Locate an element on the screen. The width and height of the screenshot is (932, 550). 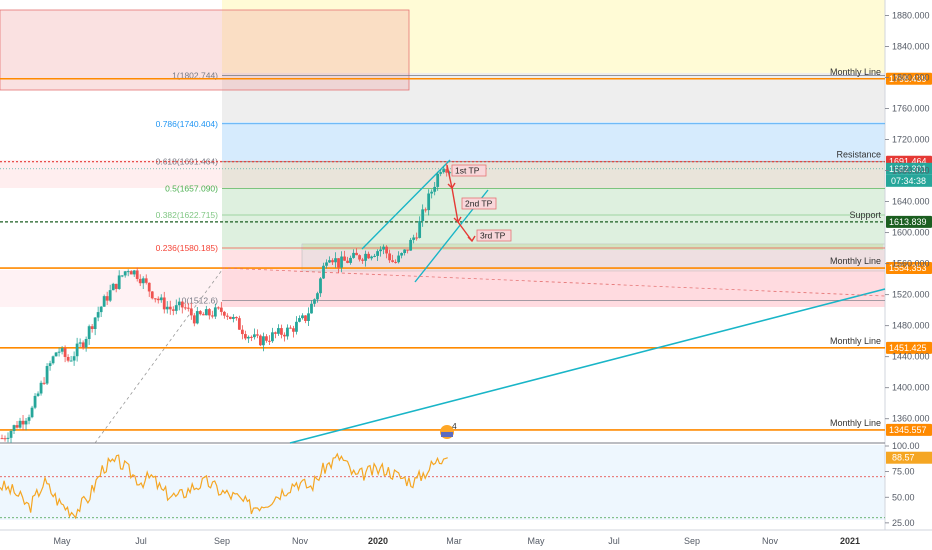
price-tick-label: 1880.000 is located at coordinates (911, 16).